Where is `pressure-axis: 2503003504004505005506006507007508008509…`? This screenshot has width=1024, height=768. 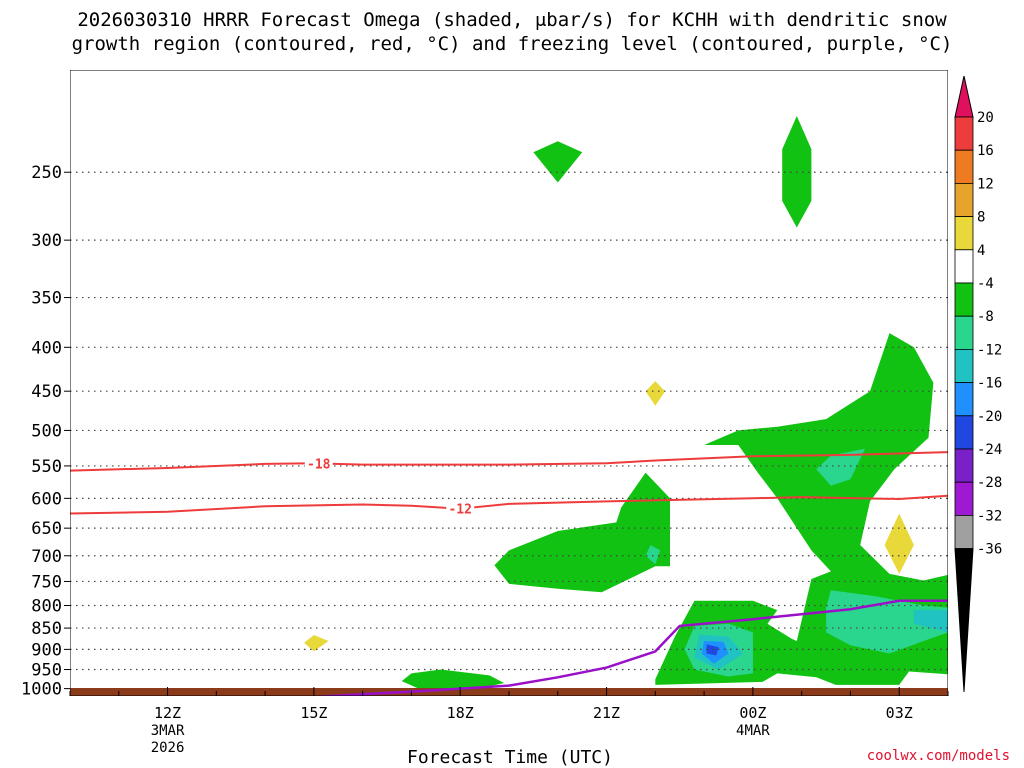
pressure-axis: 2503003504004505005506006507007508008509… is located at coordinates (45, 431).